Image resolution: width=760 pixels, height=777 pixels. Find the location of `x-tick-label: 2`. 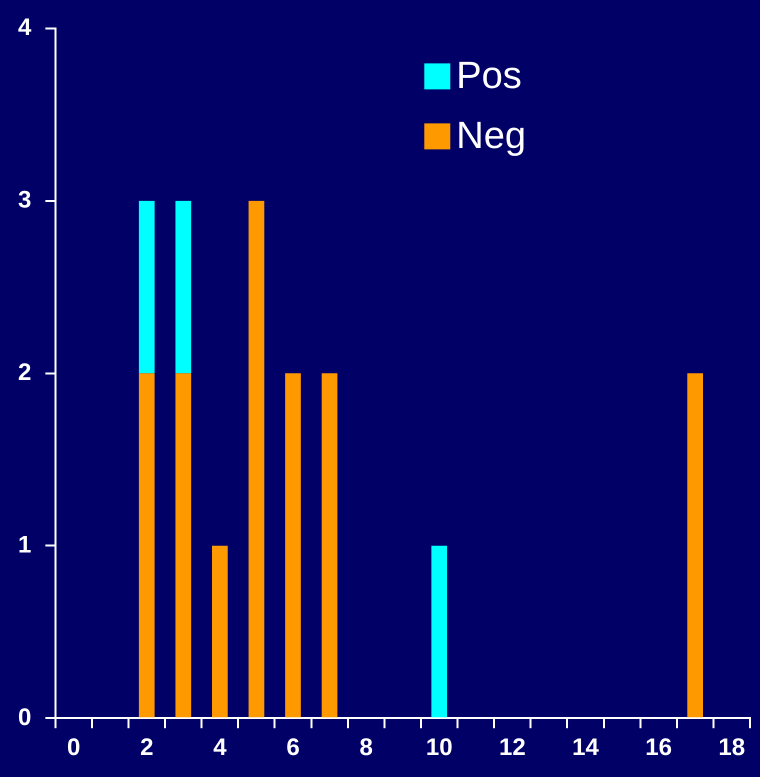

x-tick-label: 2 is located at coordinates (147, 748).